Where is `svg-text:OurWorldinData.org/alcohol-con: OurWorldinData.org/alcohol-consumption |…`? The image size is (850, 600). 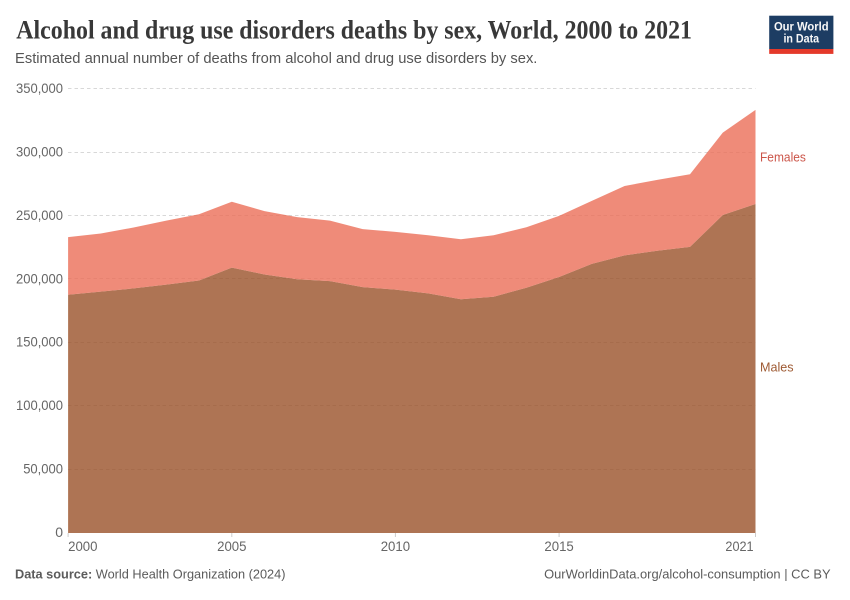
svg-text:OurWorldinData.org/alcohol-con: OurWorldinData.org/alcohol-consumption |… is located at coordinates (687, 574).